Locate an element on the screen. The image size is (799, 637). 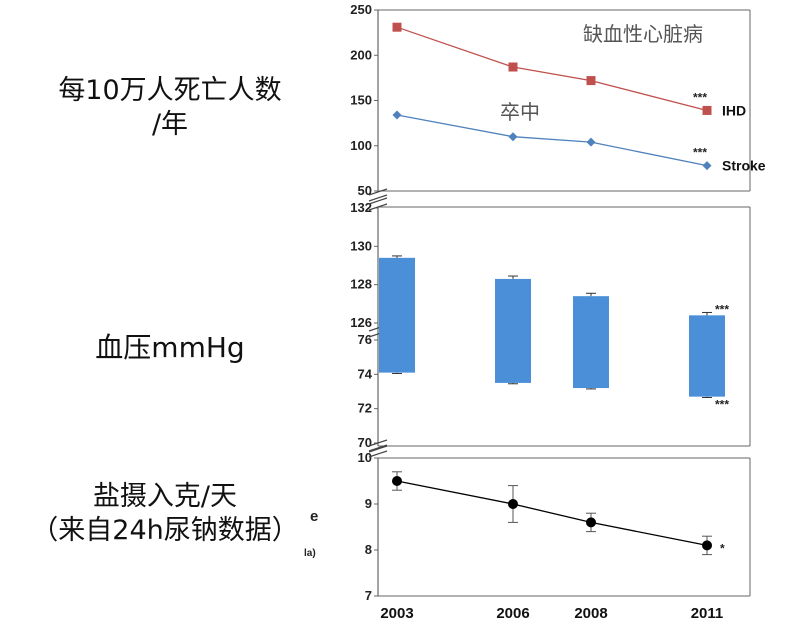
mortality-unit-label: /年 is located at coordinates (170, 124).